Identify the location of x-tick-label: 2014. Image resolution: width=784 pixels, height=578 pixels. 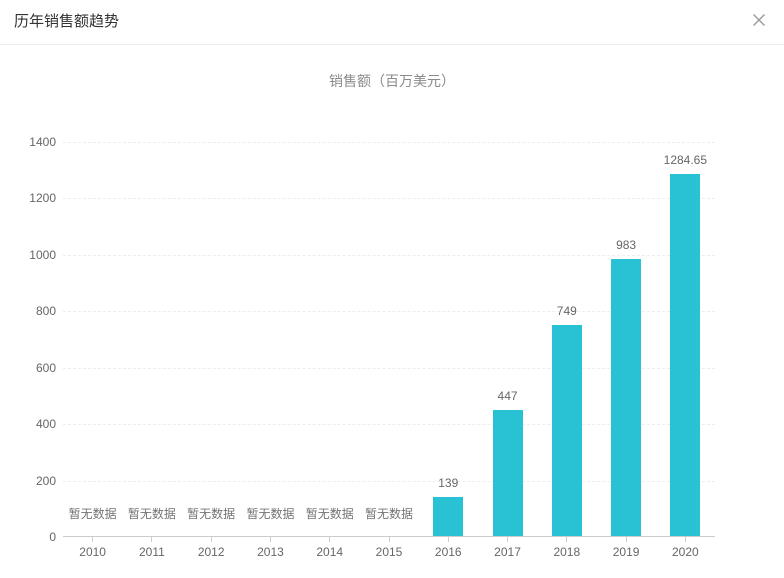
(330, 552).